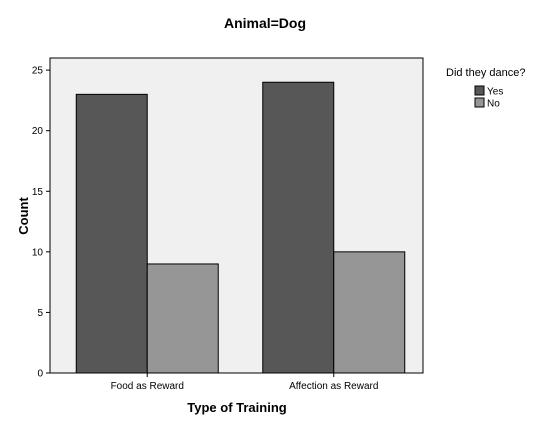 The height and width of the screenshot is (425, 551). Describe the element at coordinates (40, 313) in the screenshot. I see `y-tick-label: 5` at that location.